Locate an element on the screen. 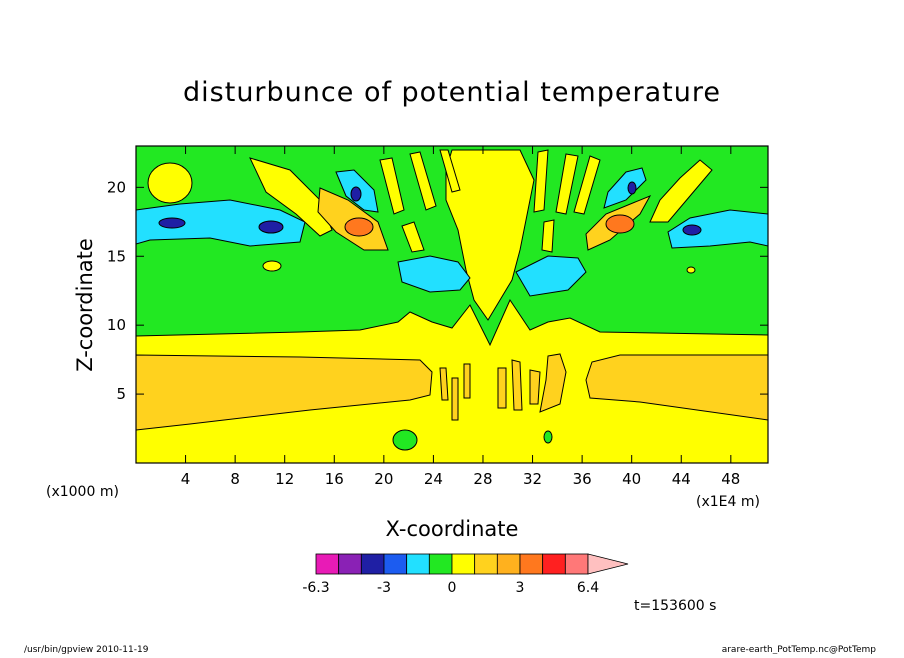 The width and height of the screenshot is (904, 658). small-yellow-right is located at coordinates (691, 270).